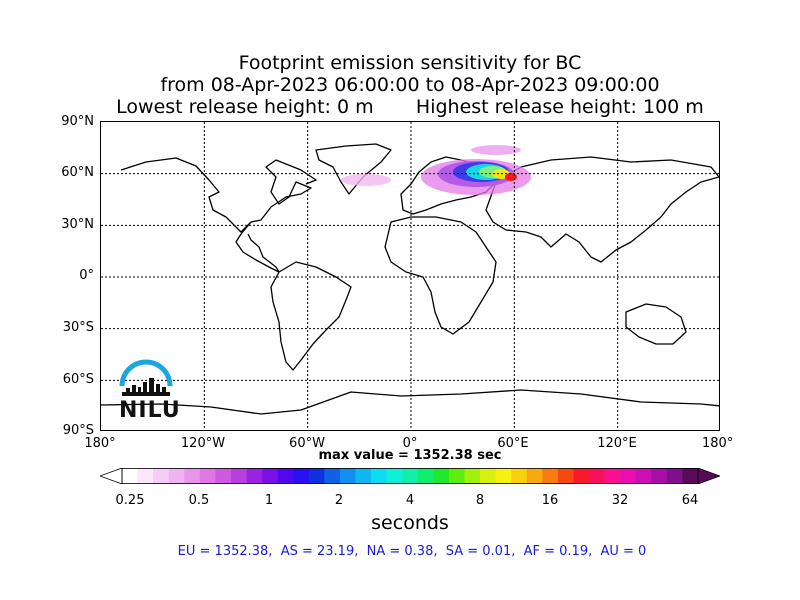 The height and width of the screenshot is (600, 800). What do you see at coordinates (353, 169) in the screenshot?
I see `greenland-coast` at bounding box center [353, 169].